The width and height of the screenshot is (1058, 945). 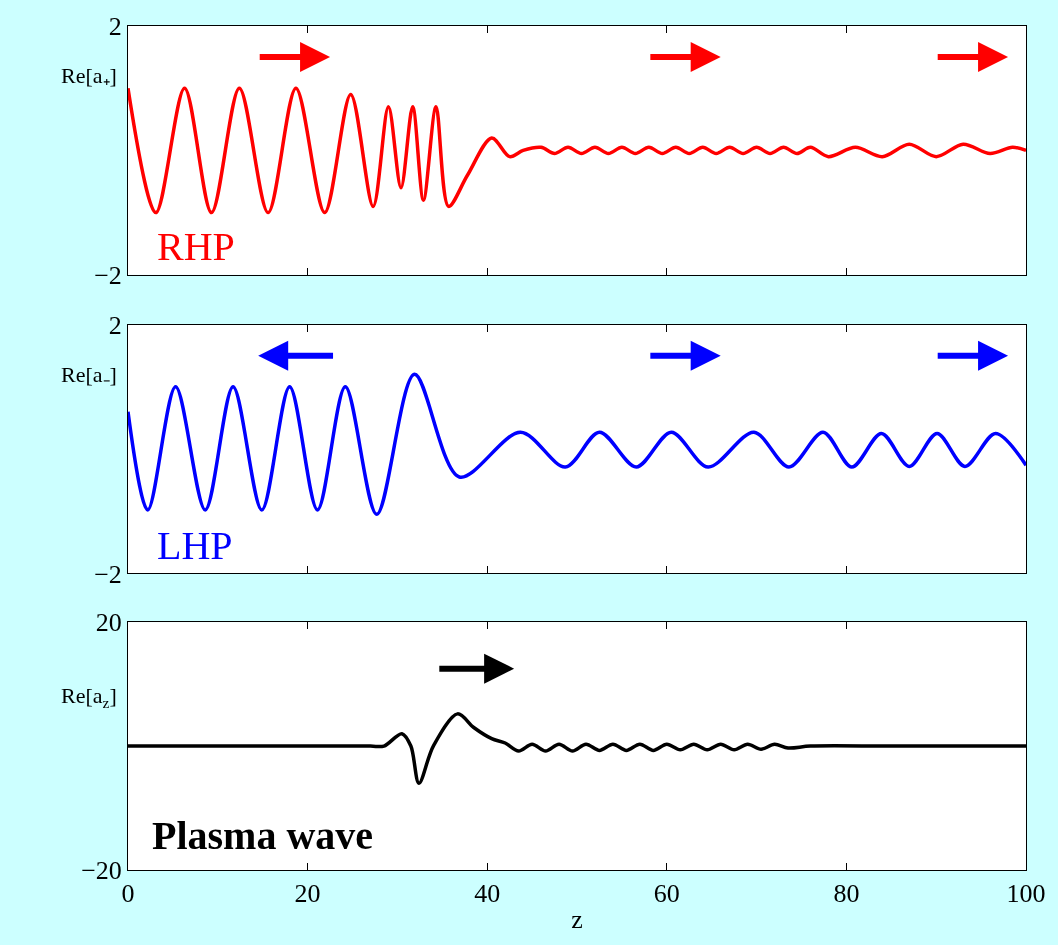 What do you see at coordinates (101, 871) in the screenshot?
I see `y-tick-label: −20` at bounding box center [101, 871].